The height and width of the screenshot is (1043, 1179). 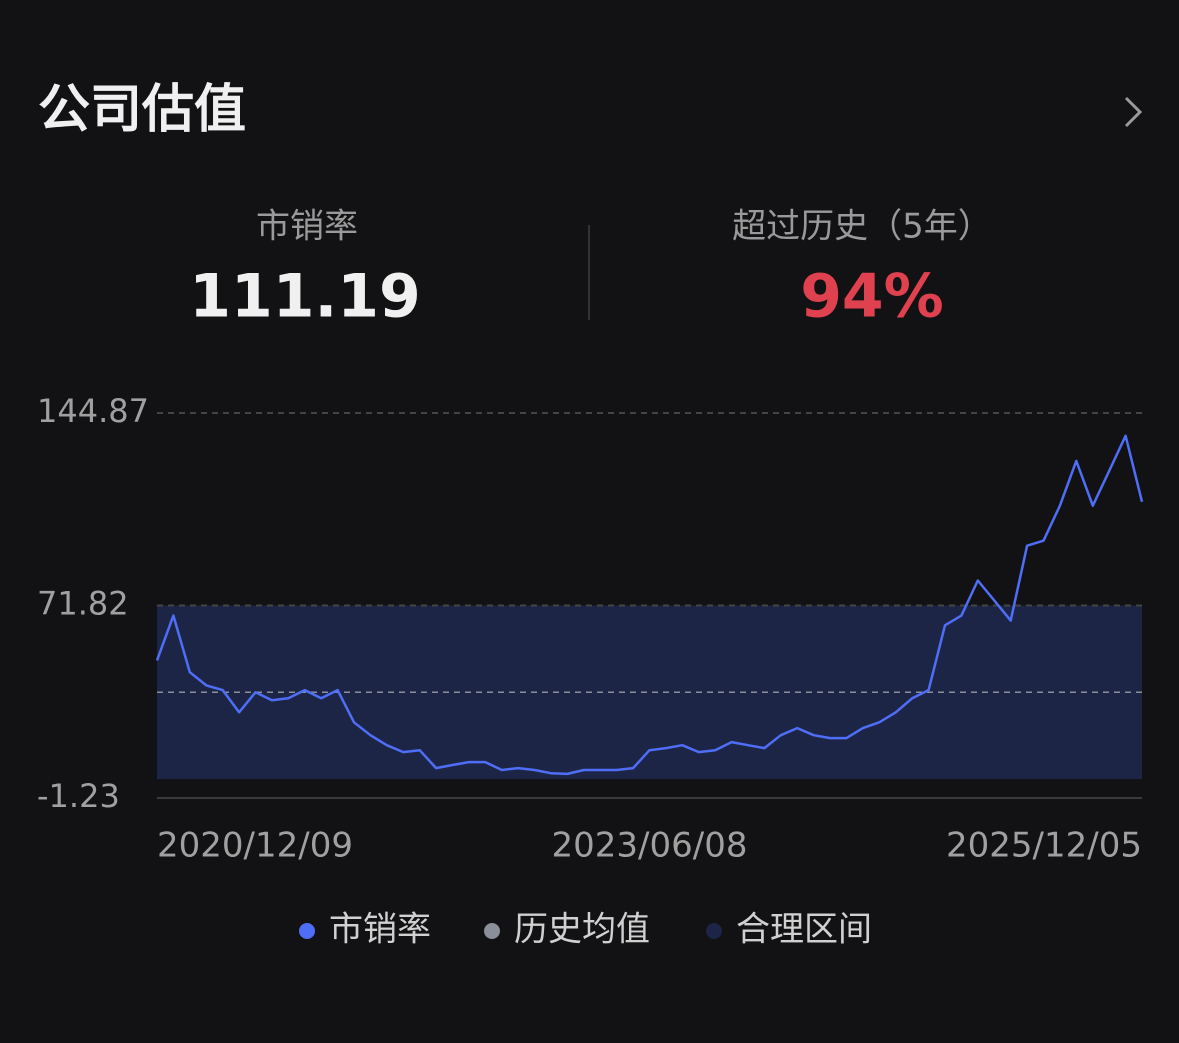 What do you see at coordinates (862, 227) in the screenshot?
I see `metric-label: 超过历史（5年）` at bounding box center [862, 227].